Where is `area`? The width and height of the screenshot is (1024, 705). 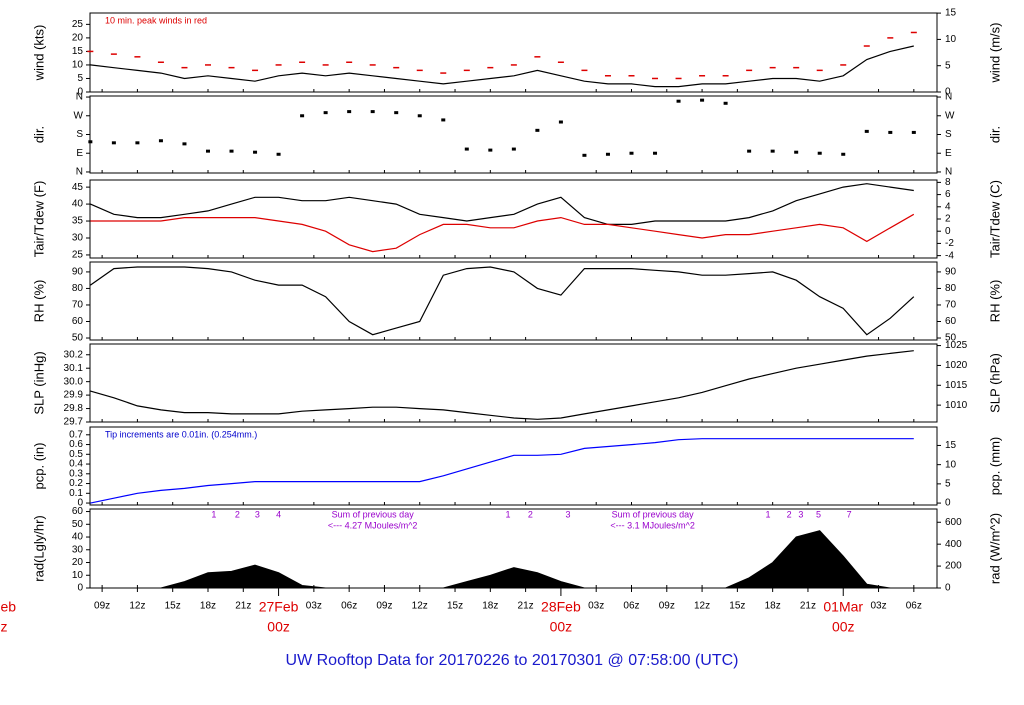
area is located at coordinates (502, 559).